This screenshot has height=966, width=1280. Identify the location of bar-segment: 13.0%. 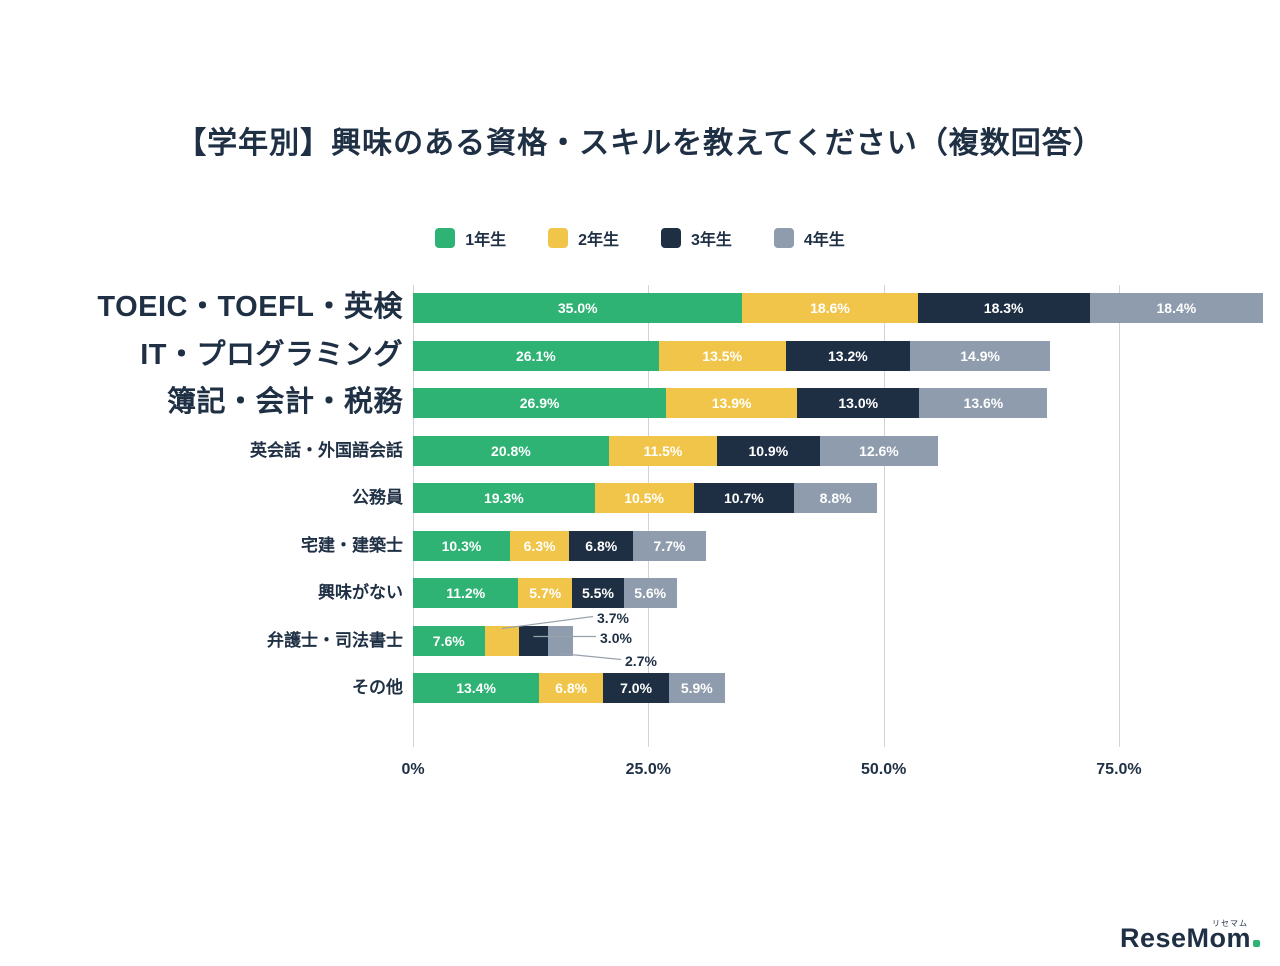
(858, 403).